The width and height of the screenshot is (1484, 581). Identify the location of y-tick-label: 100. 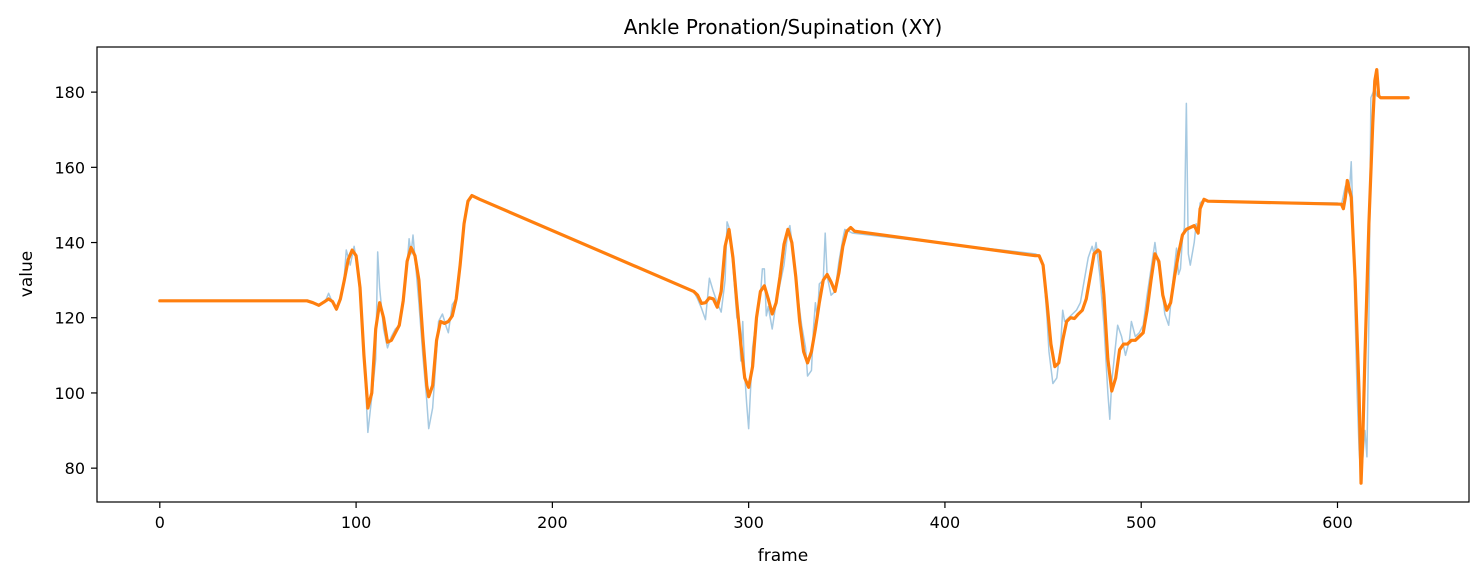
(69, 393).